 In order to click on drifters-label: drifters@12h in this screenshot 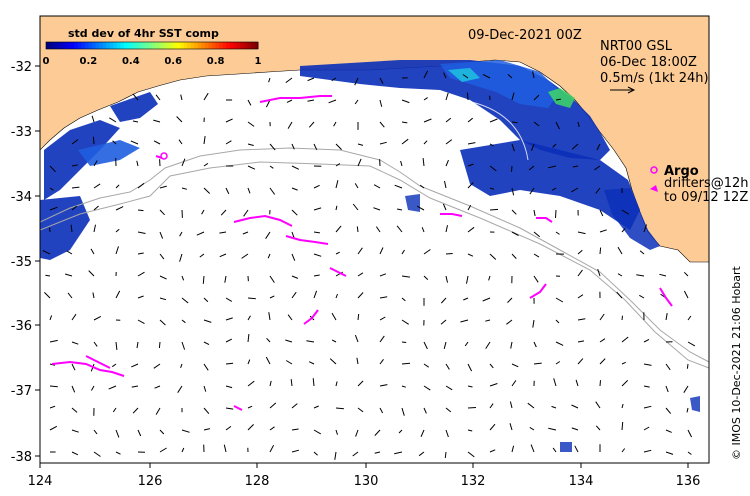, I will do `click(706, 183)`.